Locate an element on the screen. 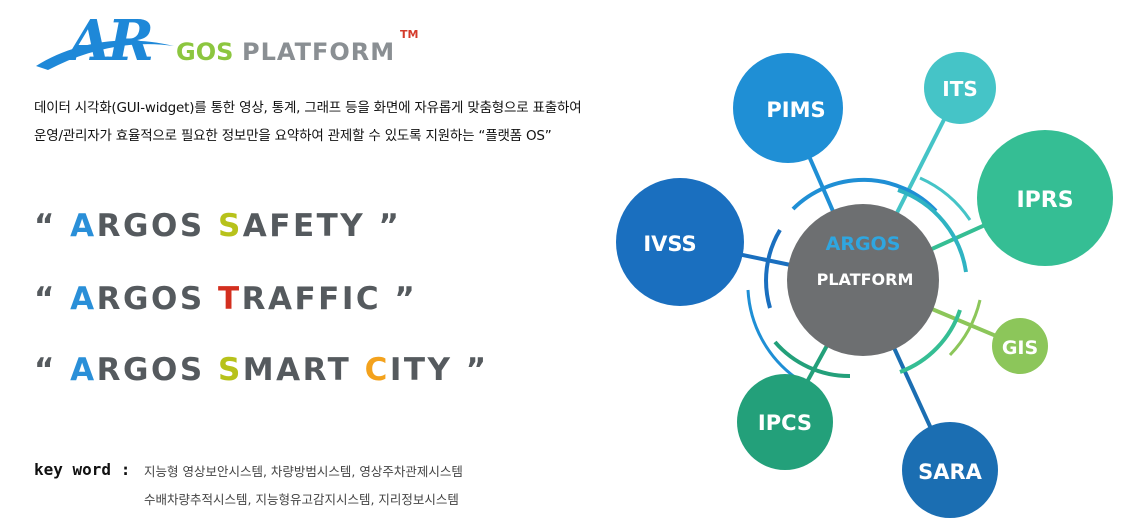  node-iprs is located at coordinates (1045, 198).